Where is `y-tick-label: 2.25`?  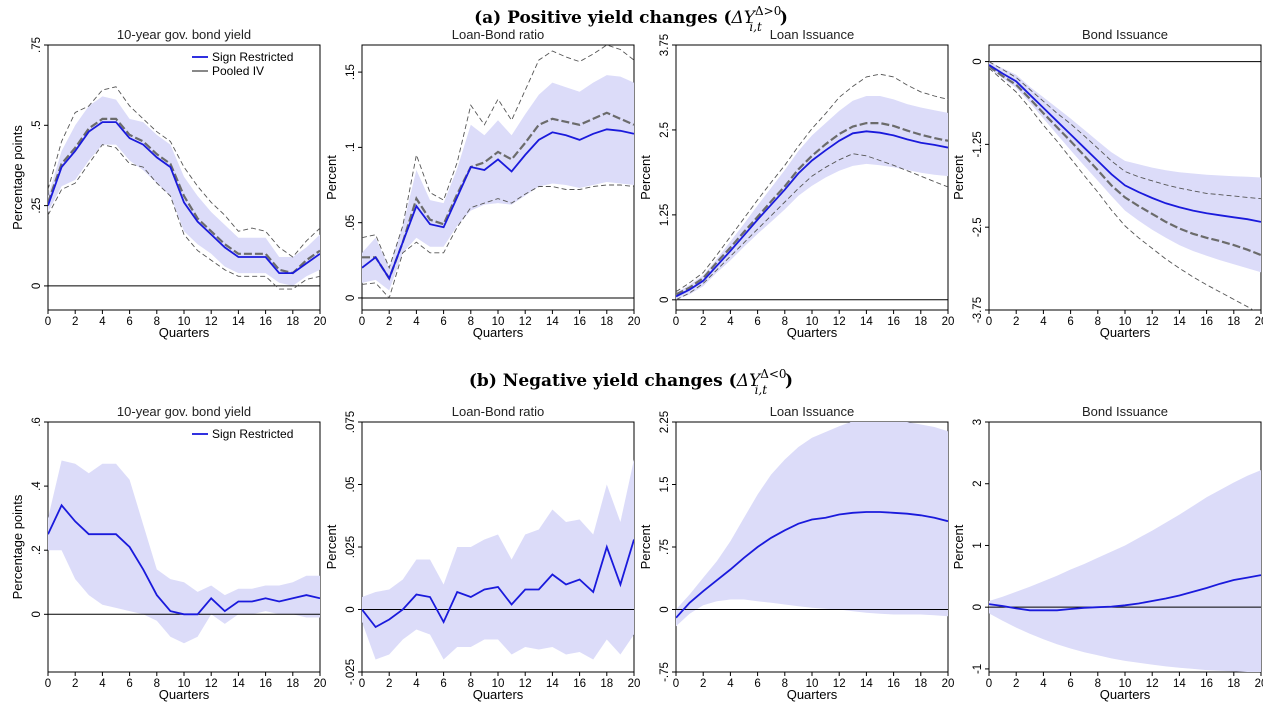 y-tick-label: 2.25 is located at coordinates (665, 422).